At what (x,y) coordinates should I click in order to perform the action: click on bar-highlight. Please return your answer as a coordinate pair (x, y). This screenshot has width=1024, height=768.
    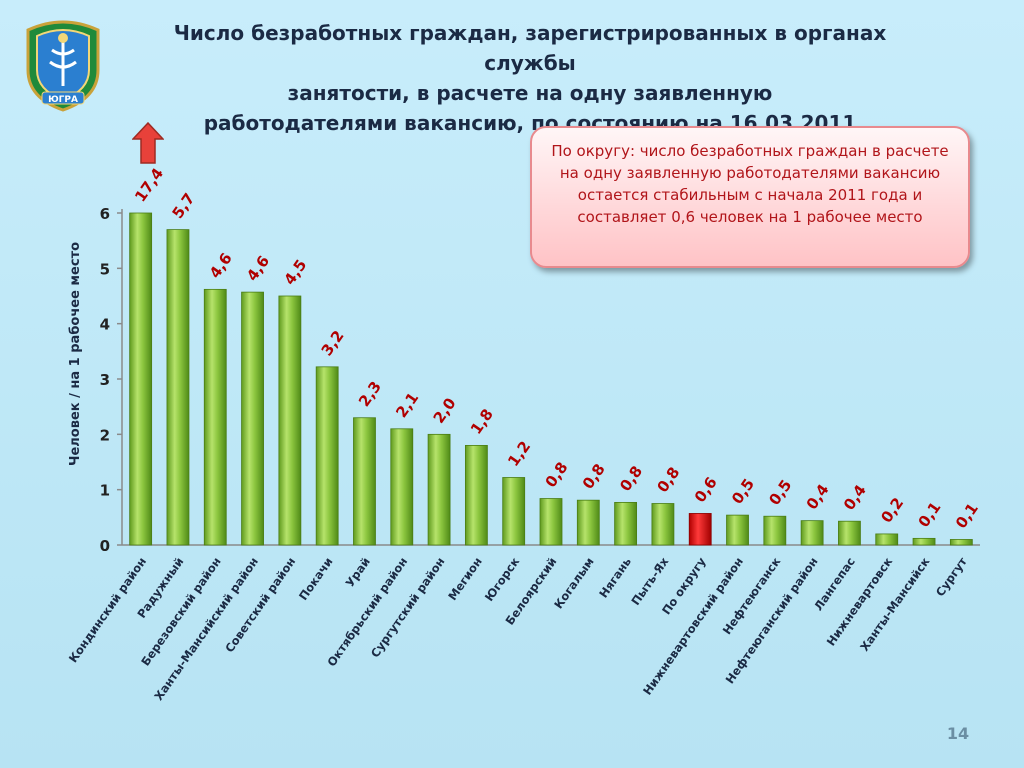
    Looking at the image, I should click on (700, 529).